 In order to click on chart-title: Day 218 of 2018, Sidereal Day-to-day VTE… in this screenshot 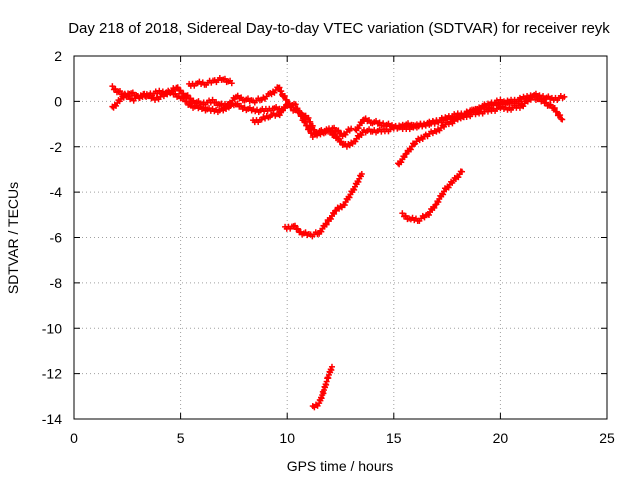, I will do `click(339, 28)`.